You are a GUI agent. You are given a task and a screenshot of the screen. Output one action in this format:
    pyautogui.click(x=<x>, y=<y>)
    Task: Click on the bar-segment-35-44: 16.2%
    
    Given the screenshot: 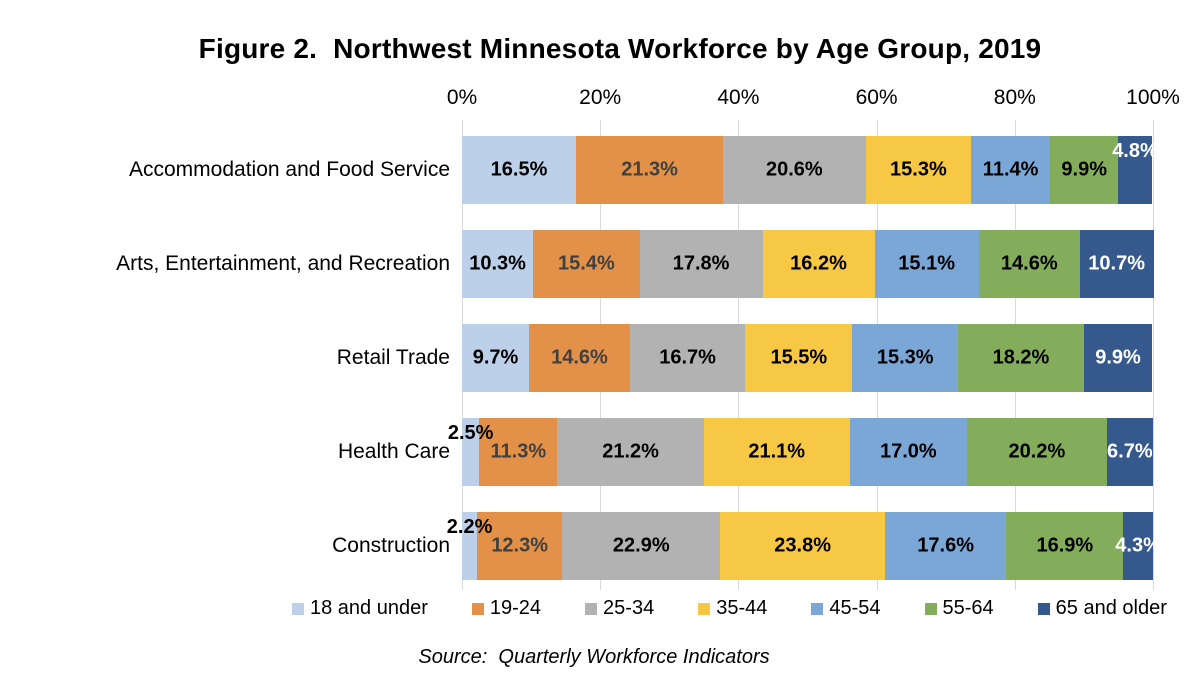 What is the action you would take?
    pyautogui.click(x=818, y=264)
    